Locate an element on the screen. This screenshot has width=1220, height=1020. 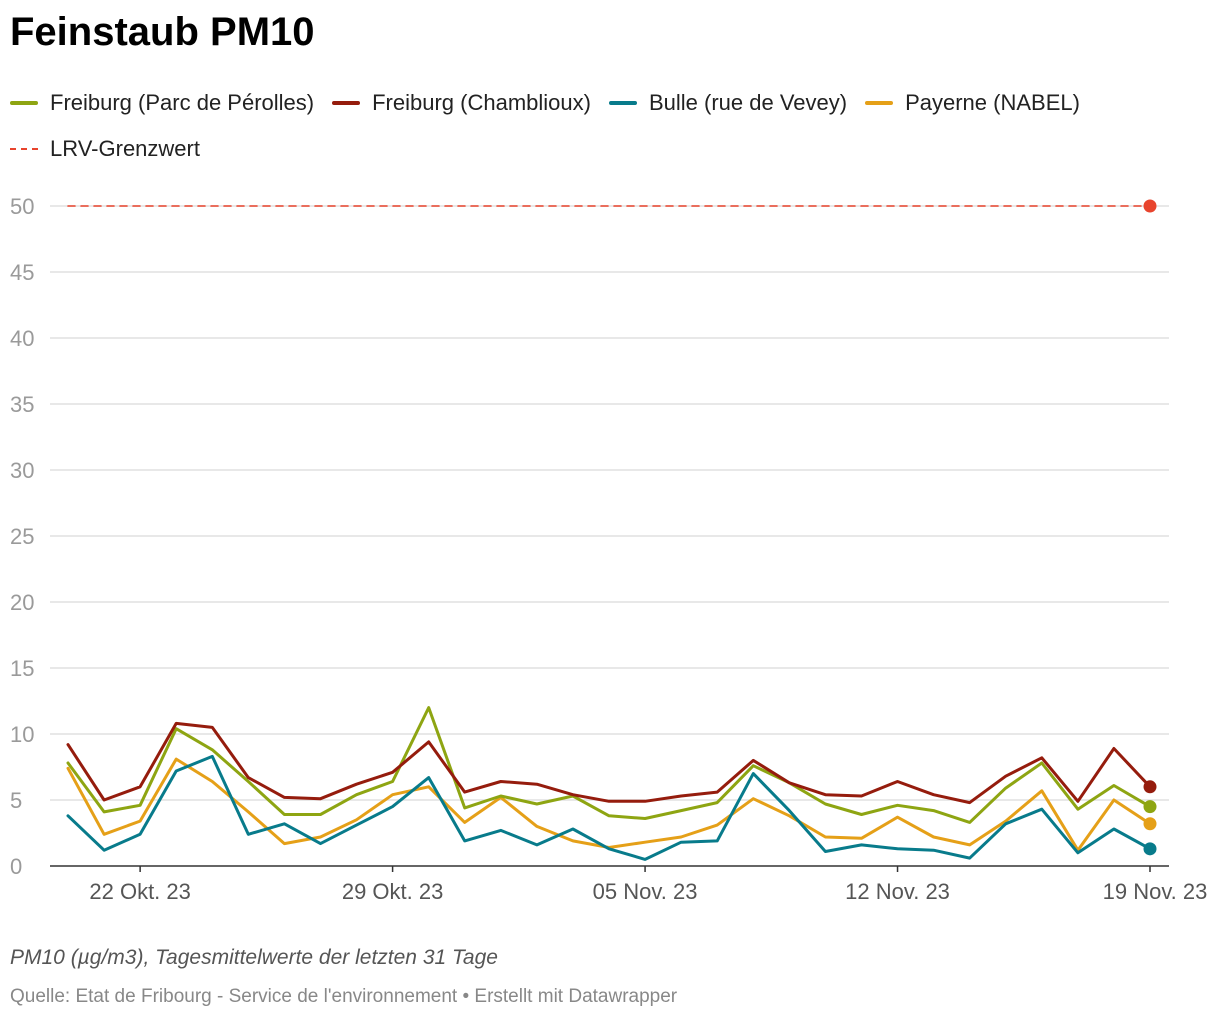
y-tick-label-45: 45 is located at coordinates (22, 272).